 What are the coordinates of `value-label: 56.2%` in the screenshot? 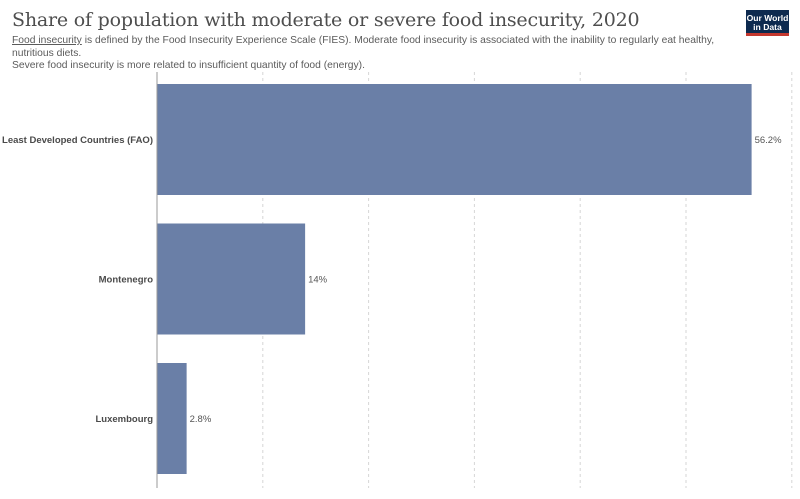 It's located at (768, 140).